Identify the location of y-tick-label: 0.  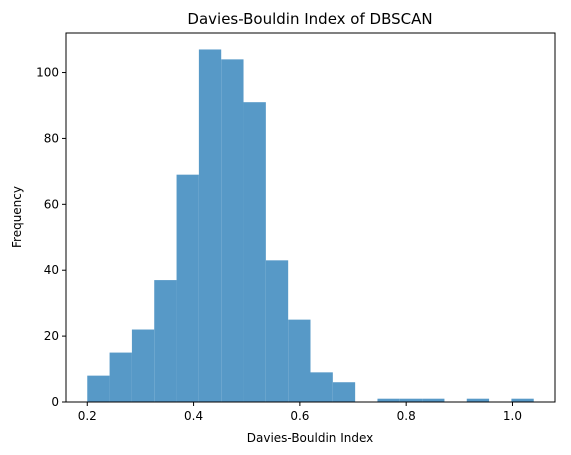
(55, 402).